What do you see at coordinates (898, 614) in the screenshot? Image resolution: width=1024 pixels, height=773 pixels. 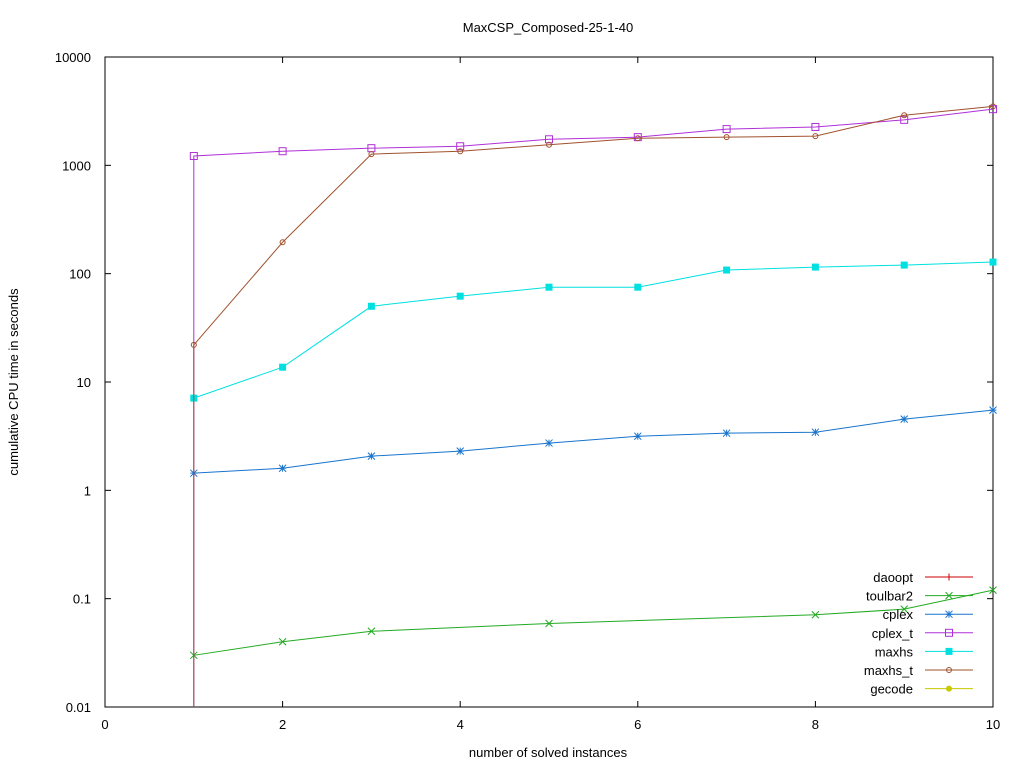 I see `legend-label: cplex` at bounding box center [898, 614].